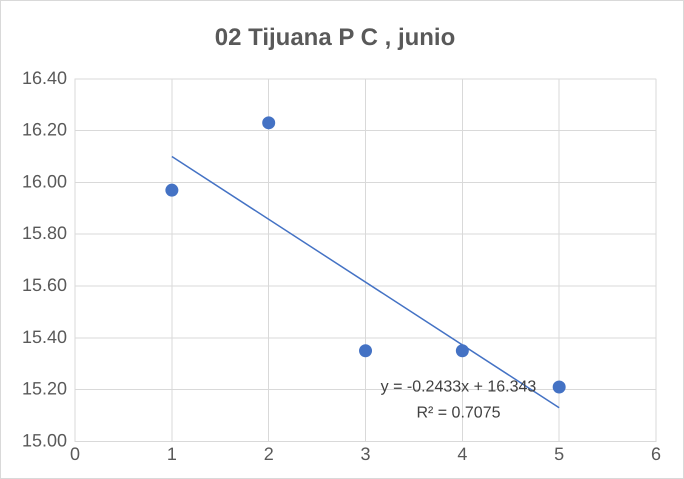 This screenshot has width=684, height=479. Describe the element at coordinates (45, 284) in the screenshot. I see `y-tick-label: 15.60` at that location.